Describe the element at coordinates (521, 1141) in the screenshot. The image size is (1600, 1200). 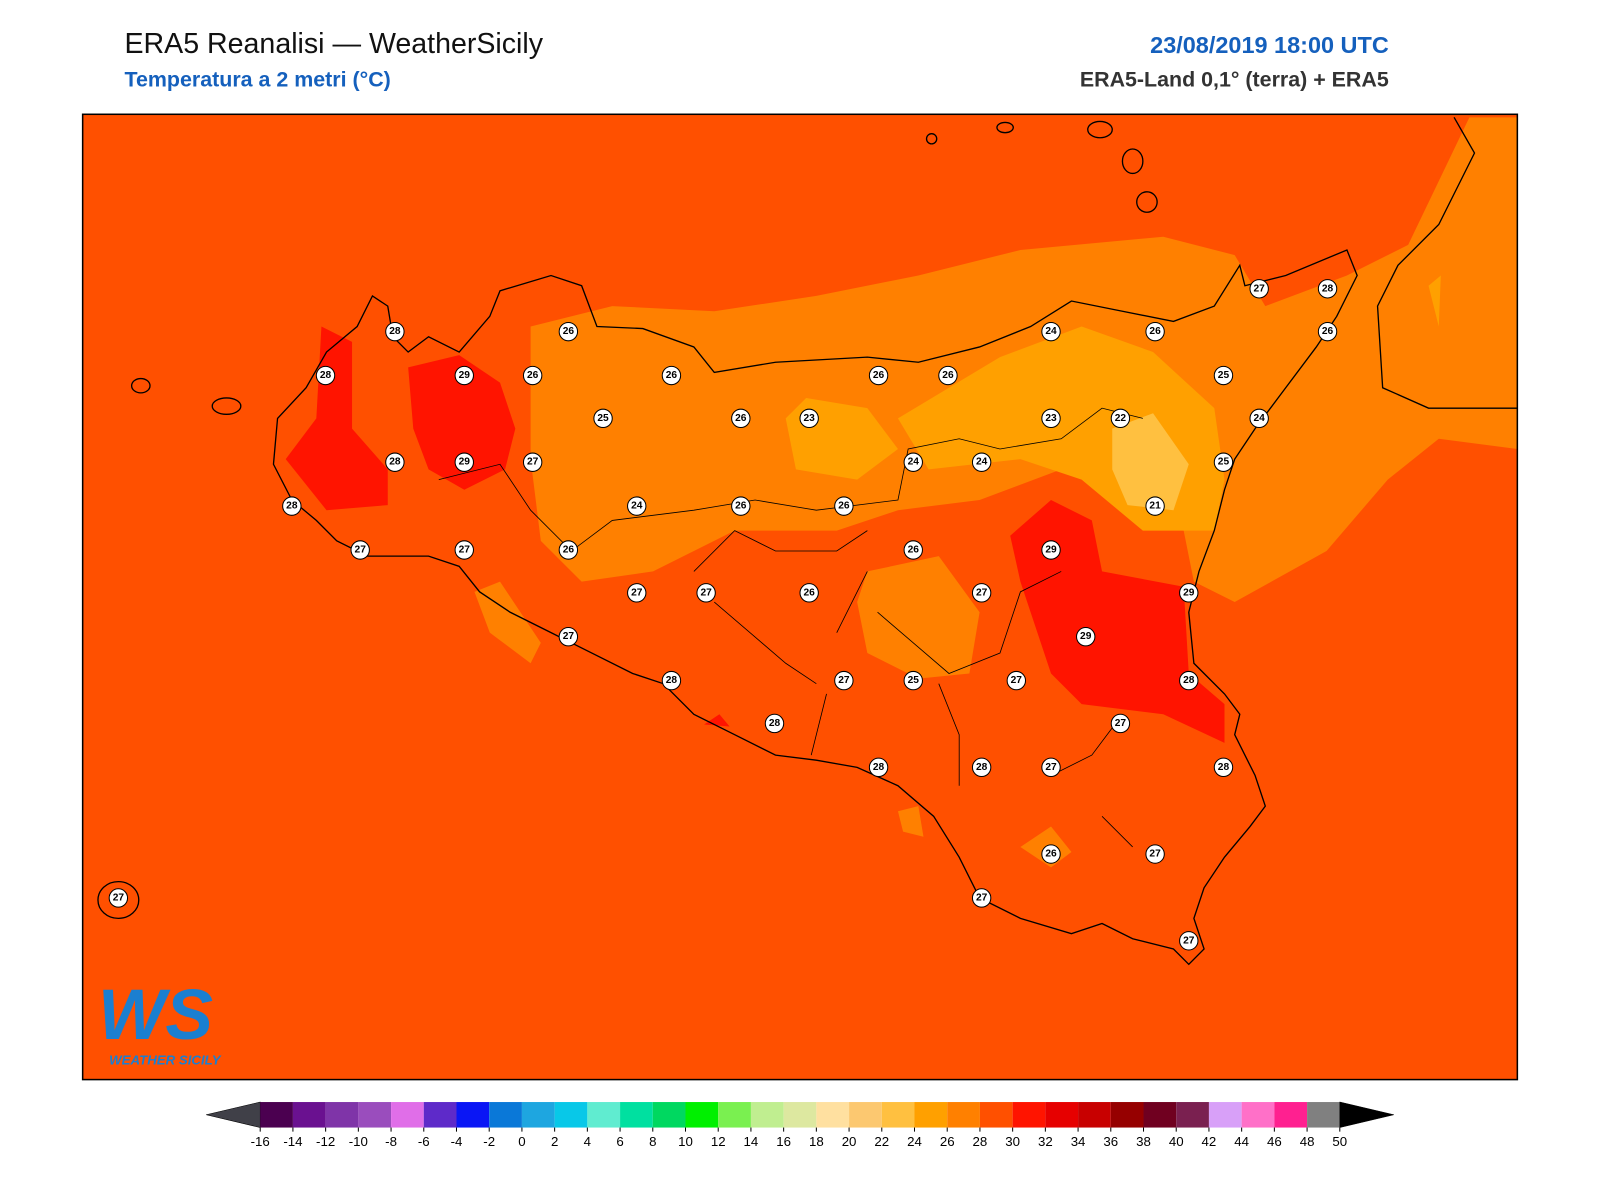
I see `colorbar-tick-label: 0` at that location.